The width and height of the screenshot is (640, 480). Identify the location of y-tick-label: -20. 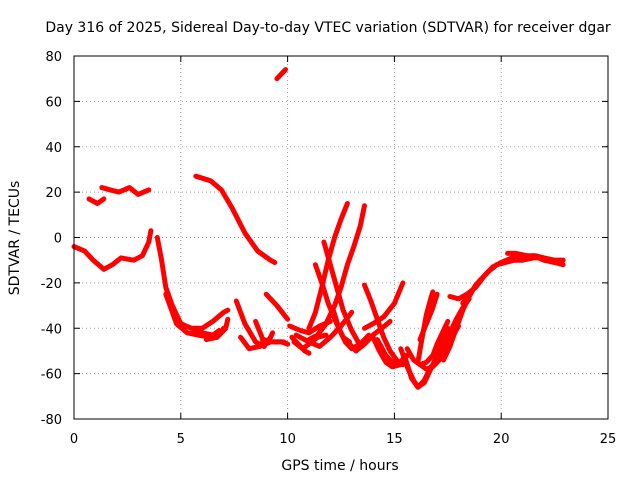
(51, 284).